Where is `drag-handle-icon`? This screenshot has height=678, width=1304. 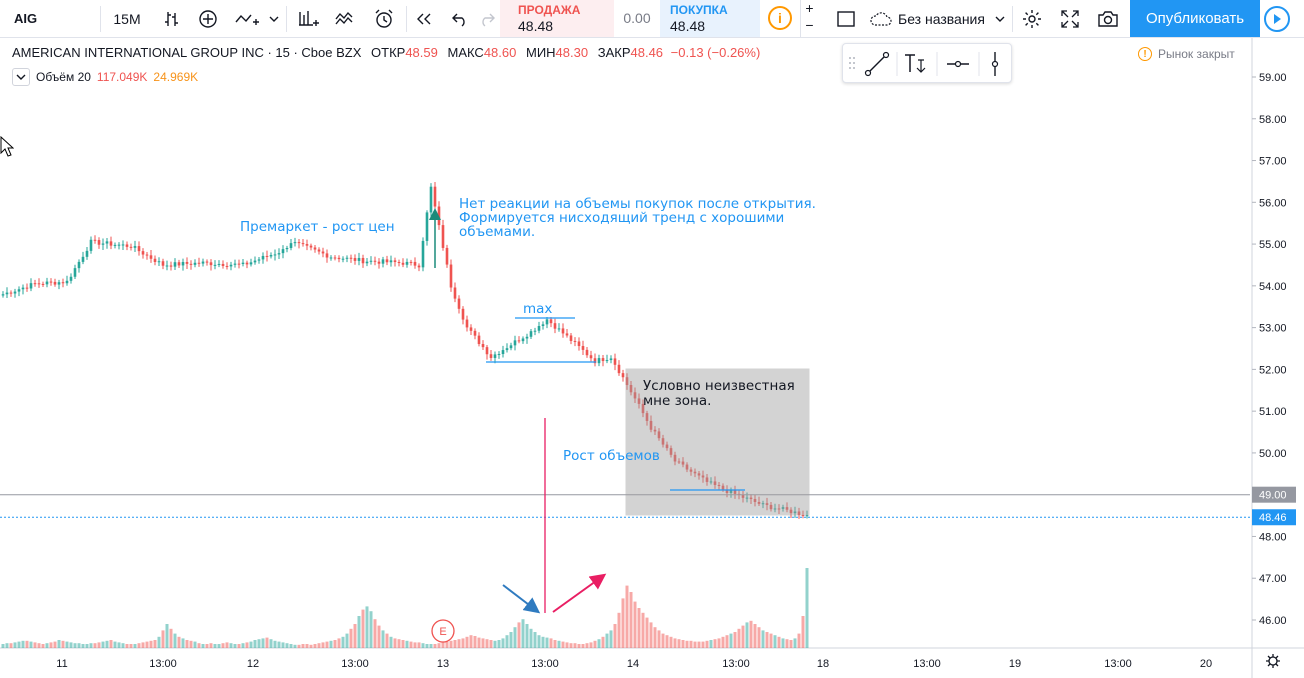
drag-handle-icon is located at coordinates (852, 63).